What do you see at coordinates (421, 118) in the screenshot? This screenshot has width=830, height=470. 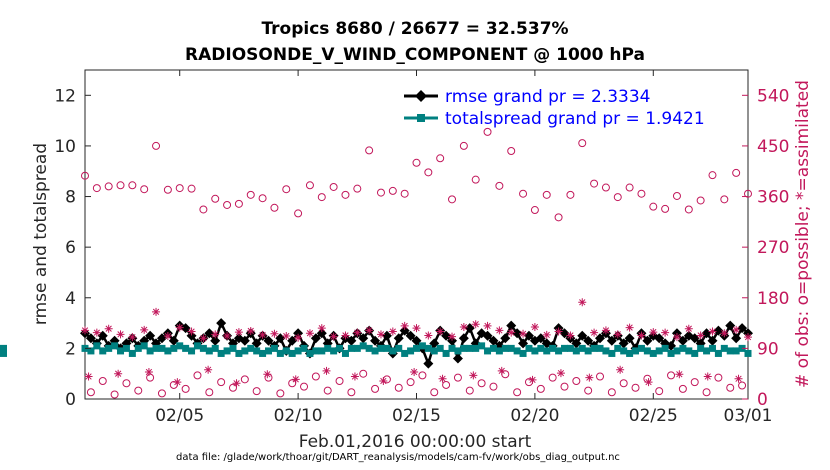 I see `legend-totalspread-marker` at bounding box center [421, 118].